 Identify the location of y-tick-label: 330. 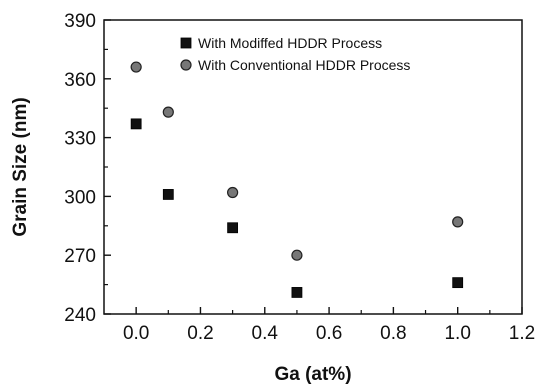
(80, 139).